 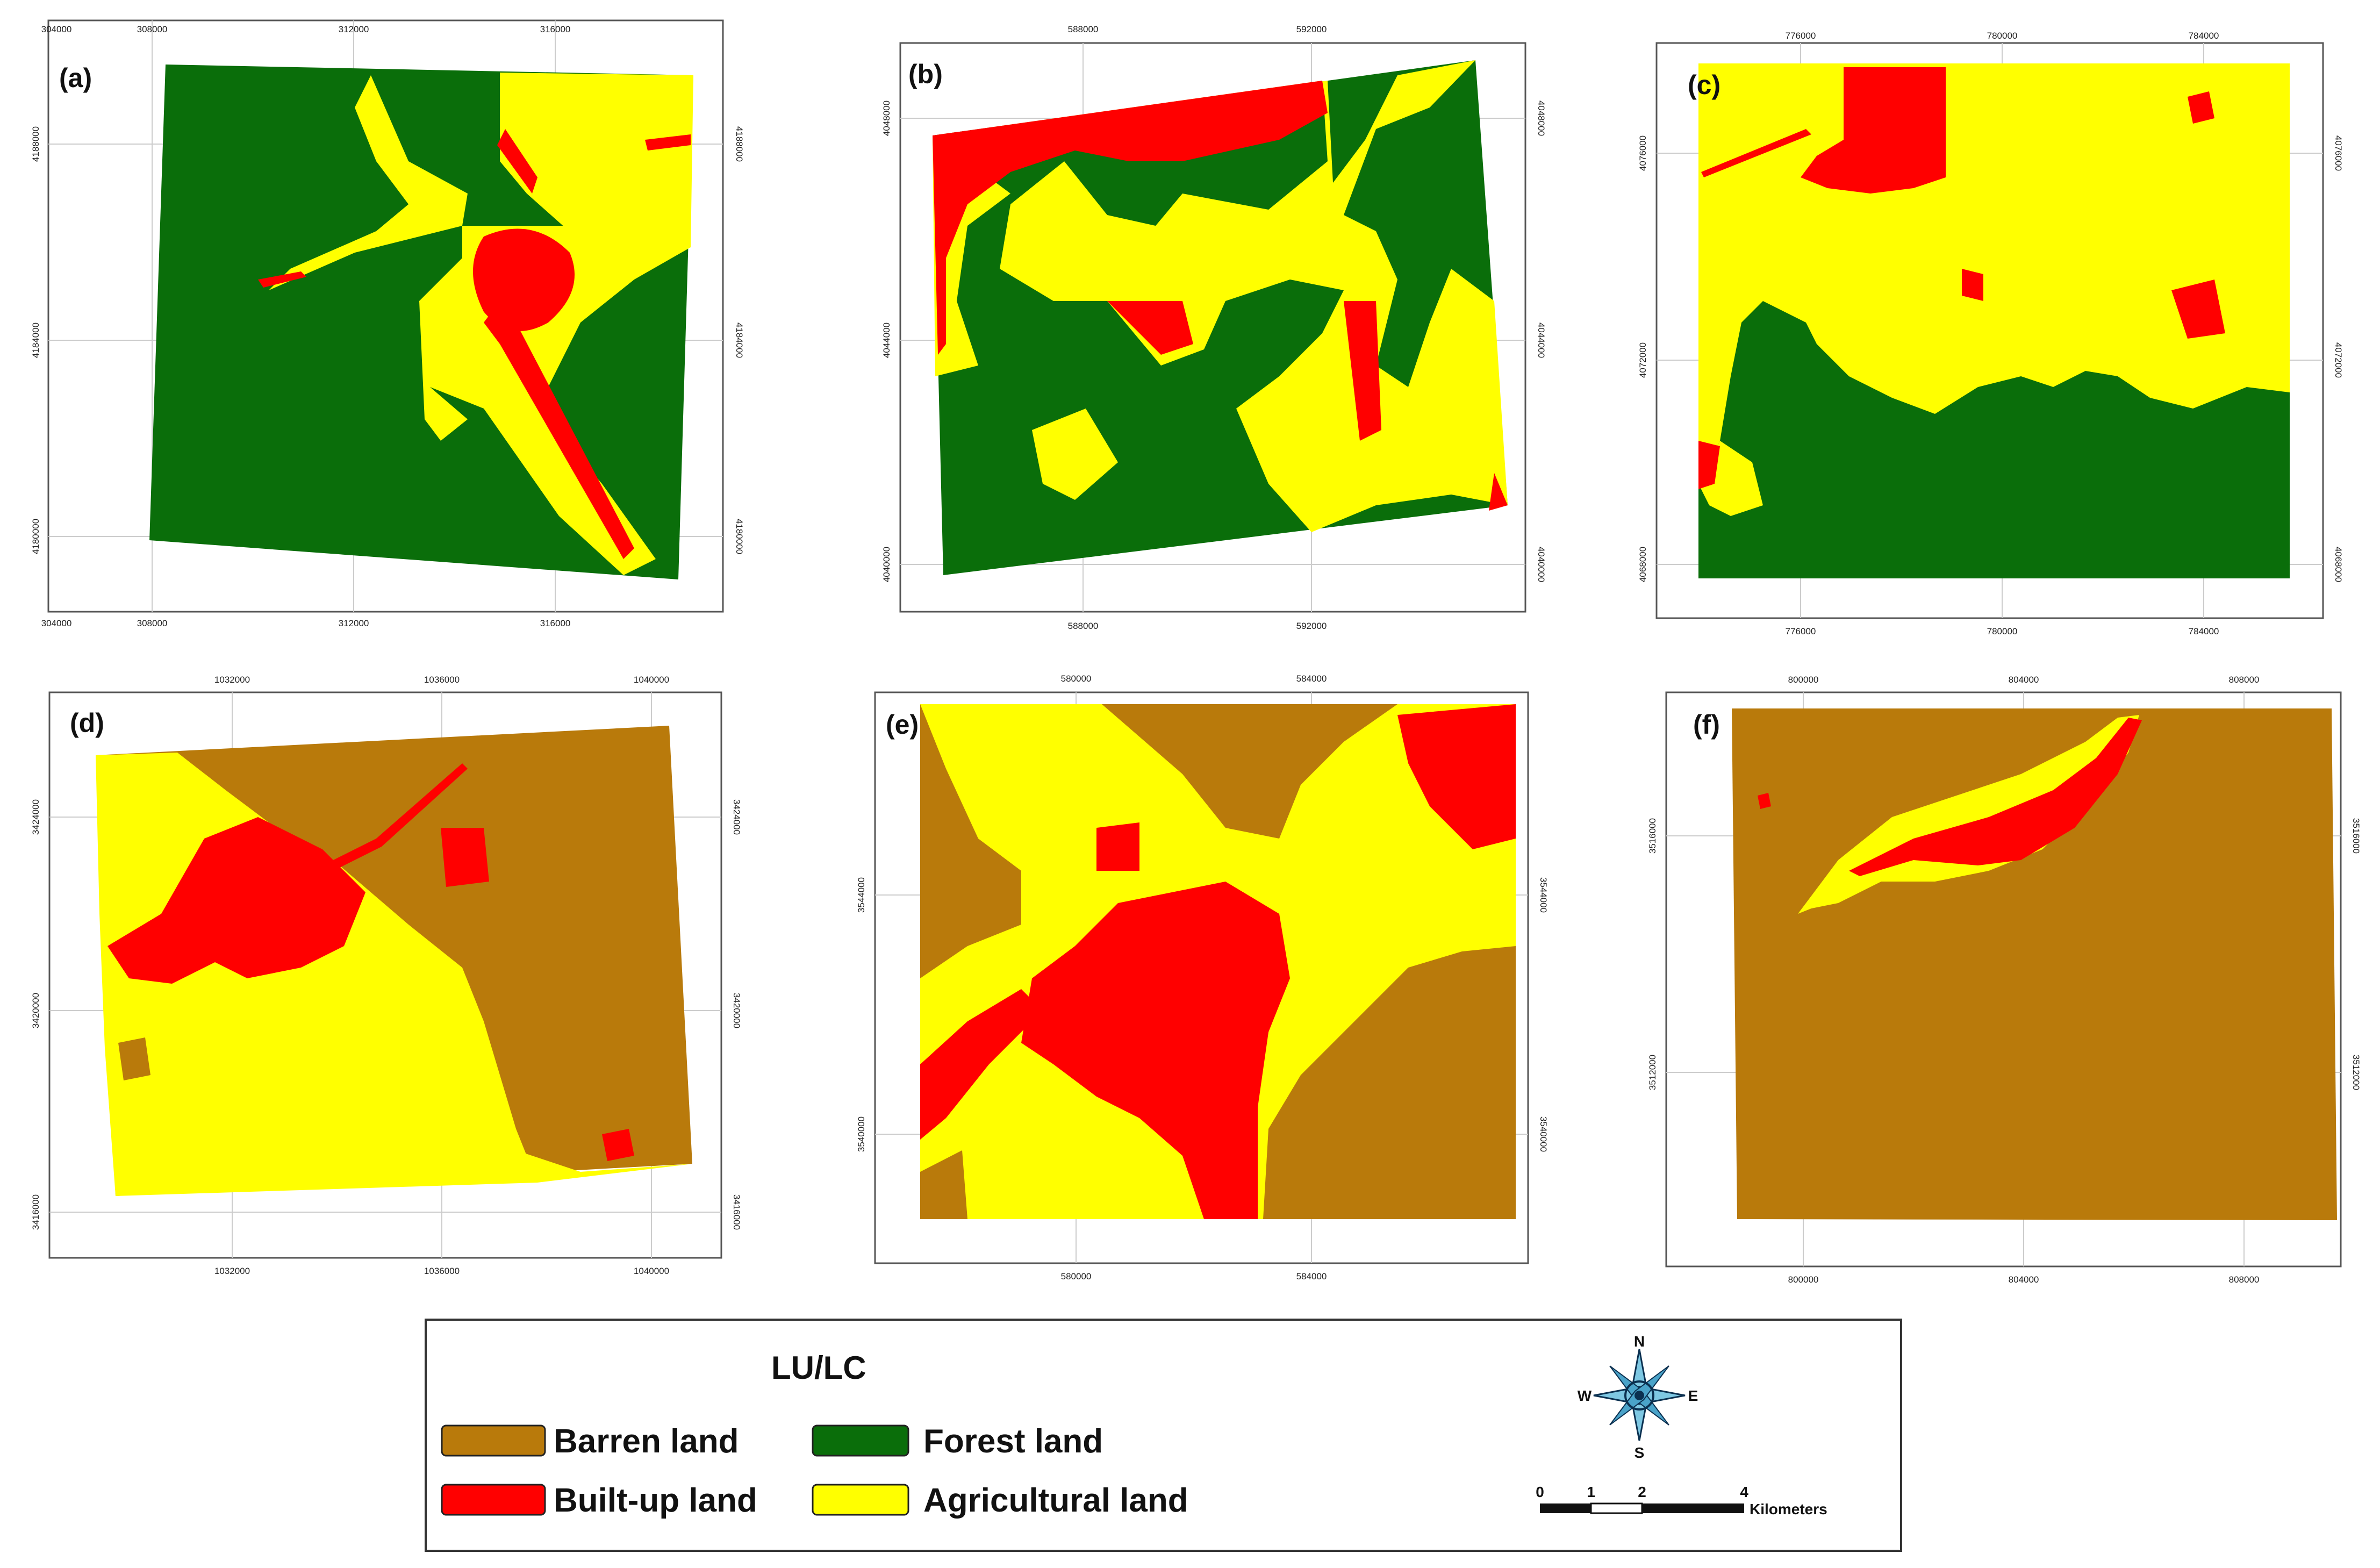 I want to click on tick-label: 580000, so click(x=1076, y=1276).